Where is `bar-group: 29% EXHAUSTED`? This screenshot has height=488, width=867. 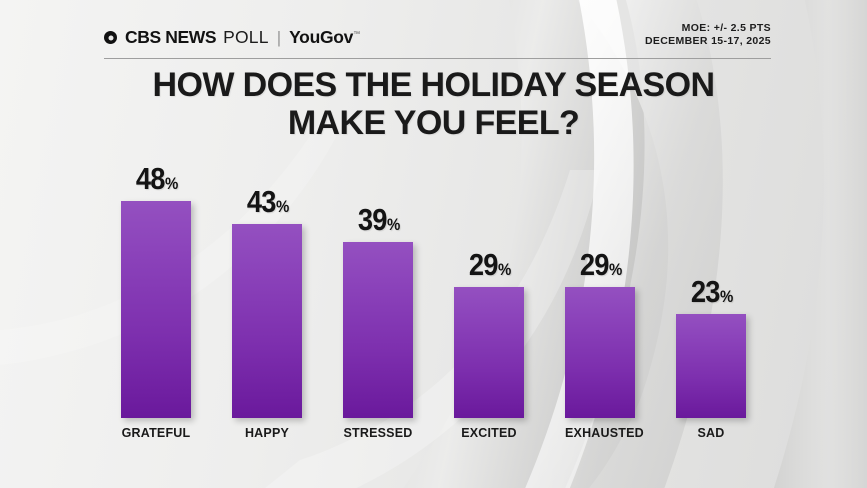
bar-group: 29% EXHAUSTED is located at coordinates (604, 343).